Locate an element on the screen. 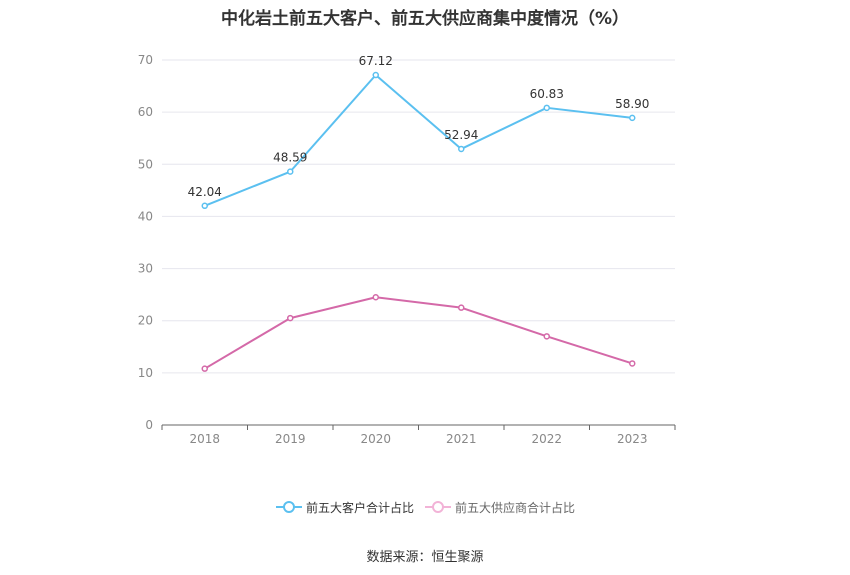 Image resolution: width=850 pixels, height=575 pixels. x-tick-label: 2023 is located at coordinates (632, 439).